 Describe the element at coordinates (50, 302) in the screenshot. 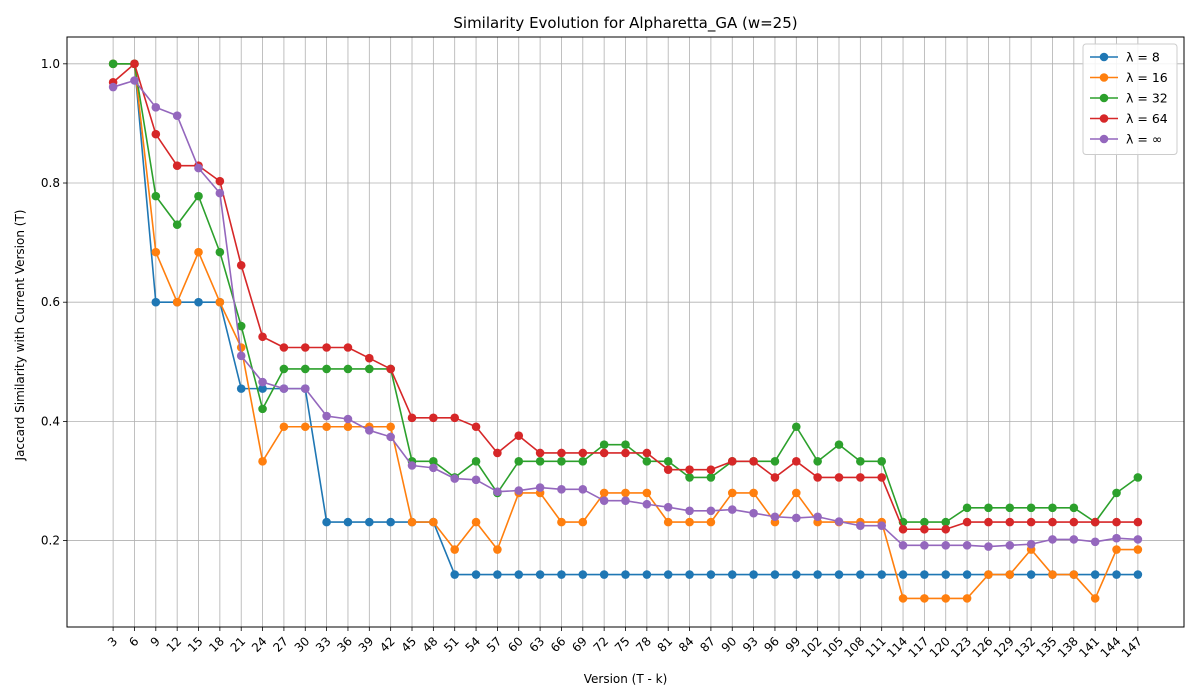

I see `y-tick-label: 0.6` at that location.